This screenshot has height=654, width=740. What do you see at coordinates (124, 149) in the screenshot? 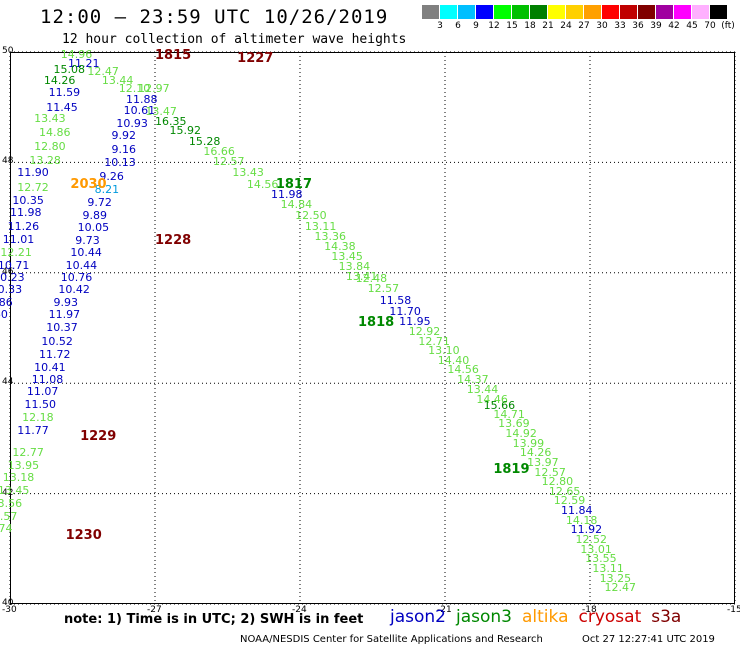
I see `wave-height-value: 9.16` at bounding box center [124, 149].